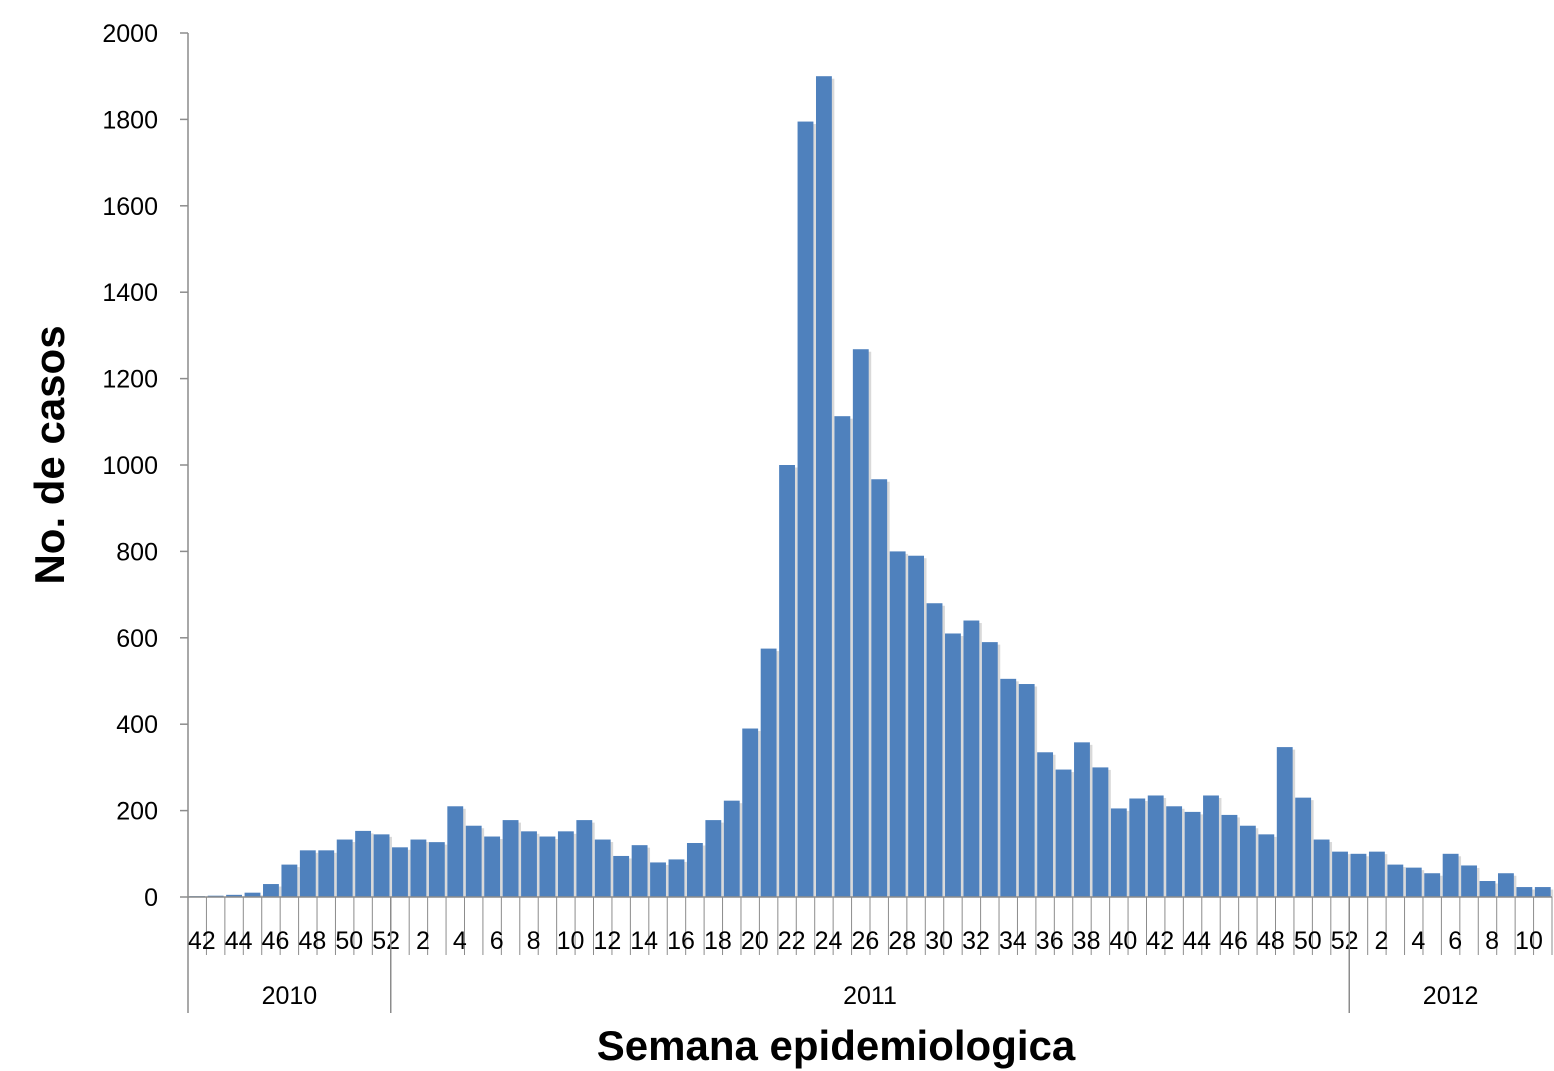 The width and height of the screenshot is (1554, 1071). I want to click on y-tick-label: 2000, so click(130, 34).